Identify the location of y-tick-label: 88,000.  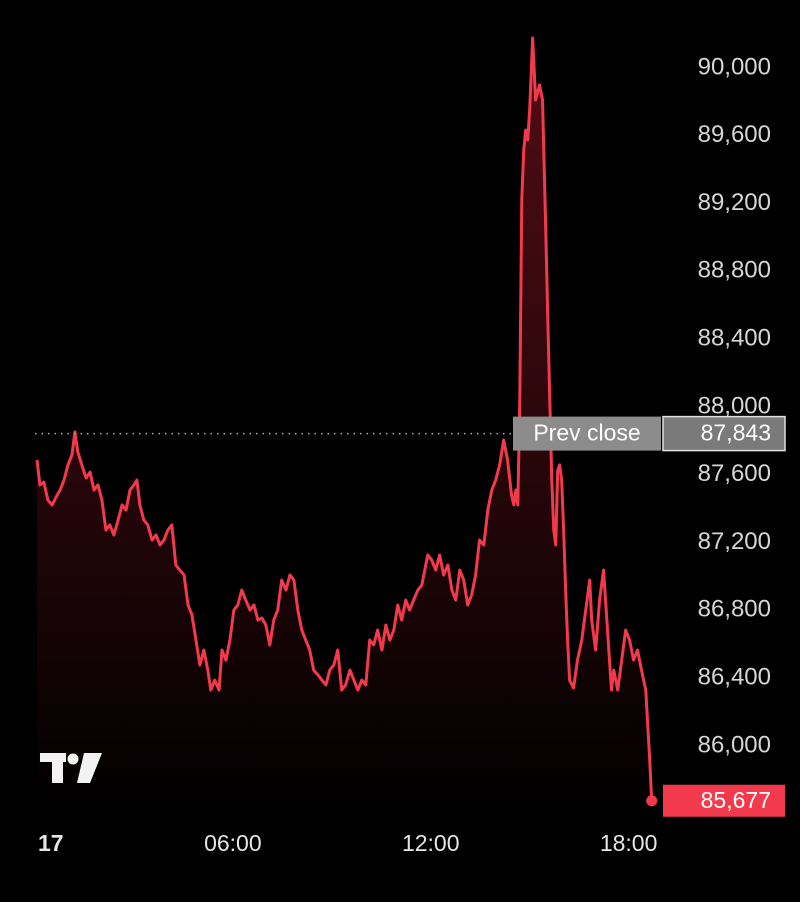
(734, 405).